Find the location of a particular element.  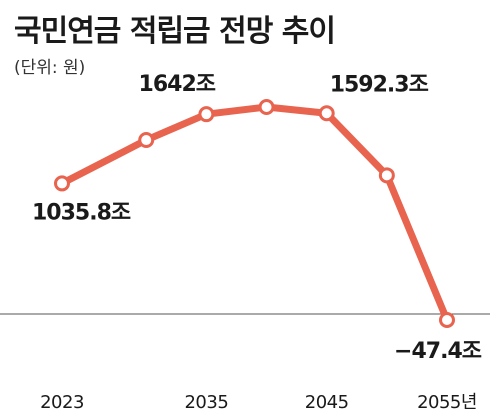

data-label-2045: 1592.3조 is located at coordinates (379, 84).